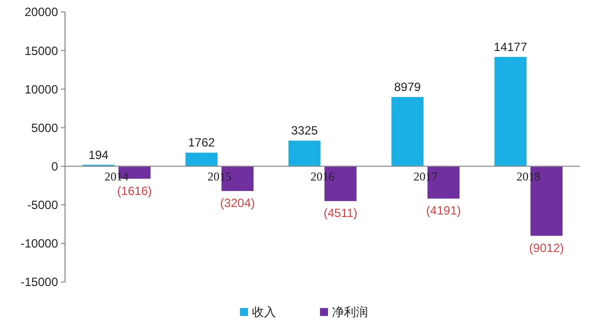 The width and height of the screenshot is (600, 326). What do you see at coordinates (408, 87) in the screenshot?
I see `data-label: 8979` at bounding box center [408, 87].